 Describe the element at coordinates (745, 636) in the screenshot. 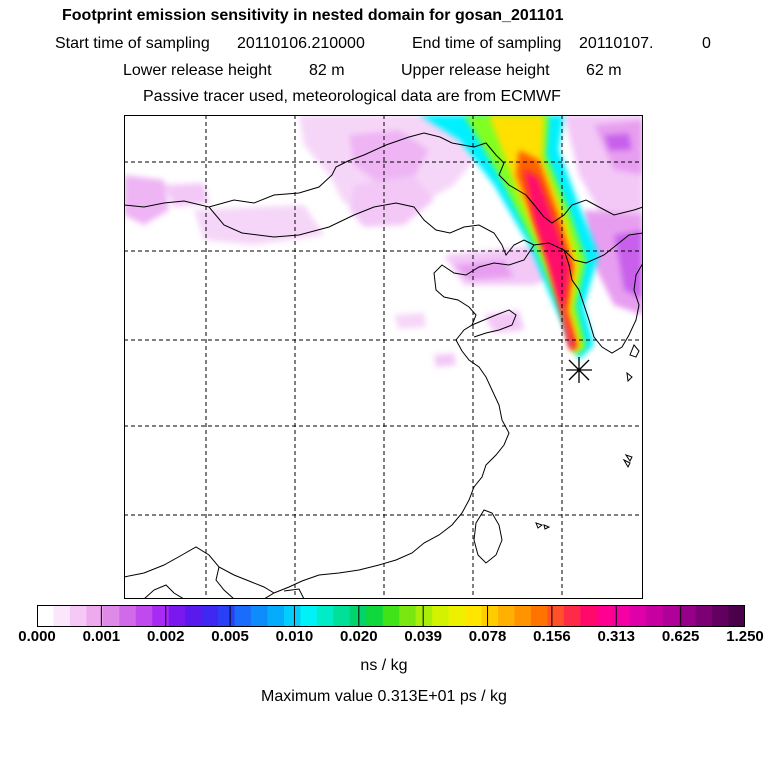

I see `colorbar-tick-label: 1.250` at that location.